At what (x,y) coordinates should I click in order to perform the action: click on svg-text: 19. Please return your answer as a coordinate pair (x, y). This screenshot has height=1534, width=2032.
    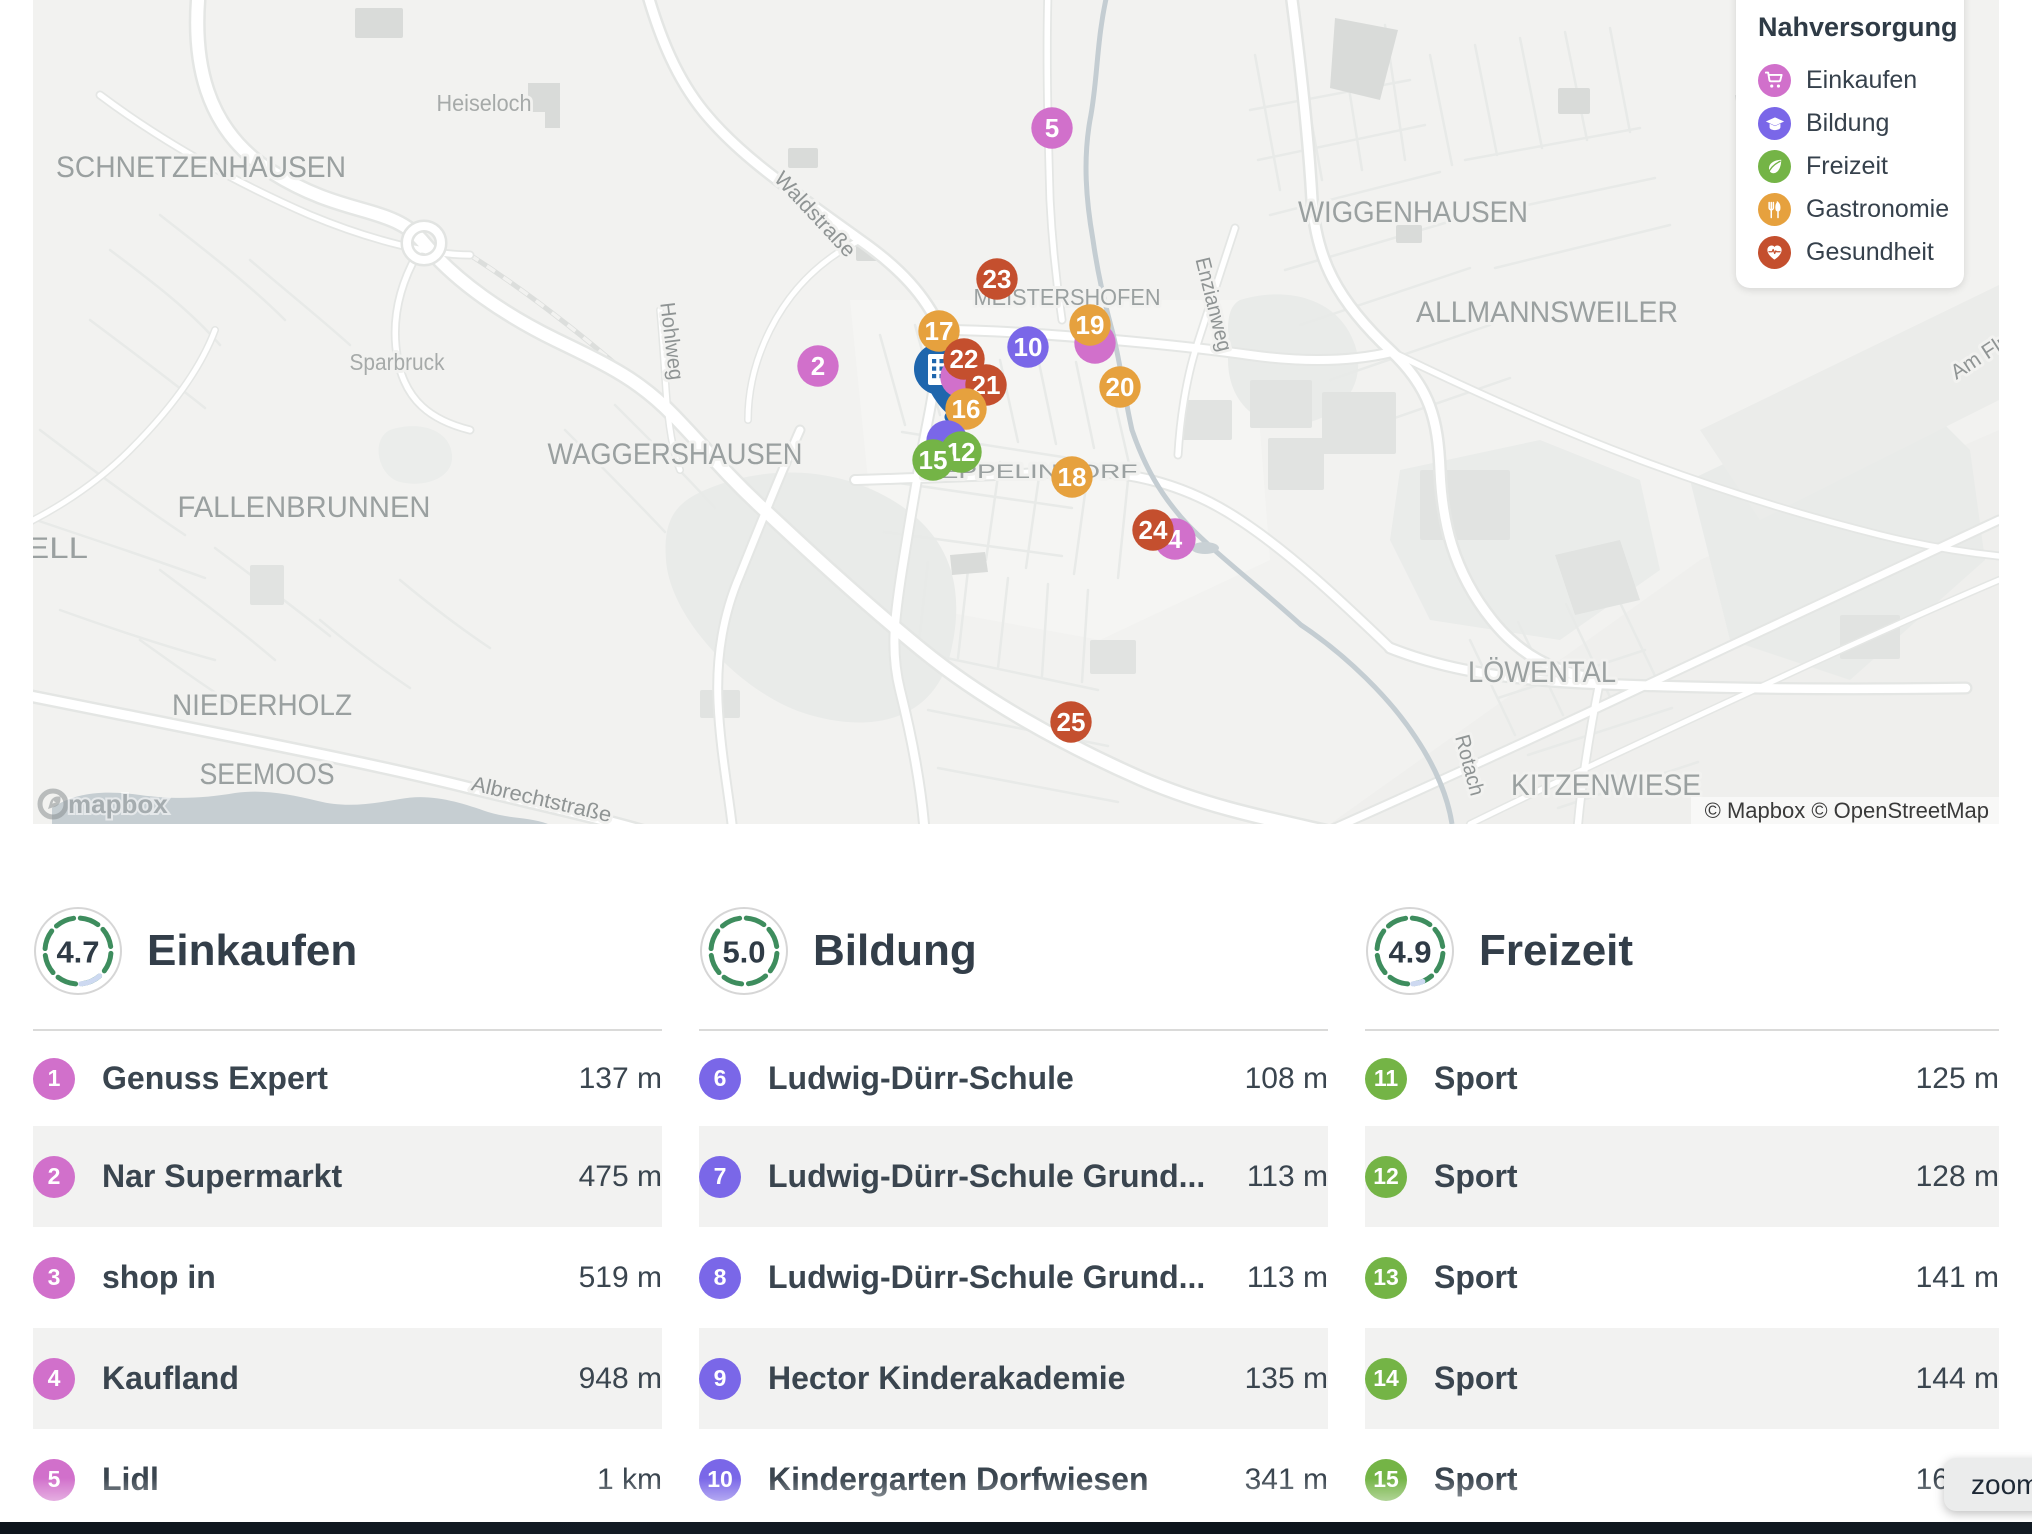
    Looking at the image, I should click on (1090, 325).